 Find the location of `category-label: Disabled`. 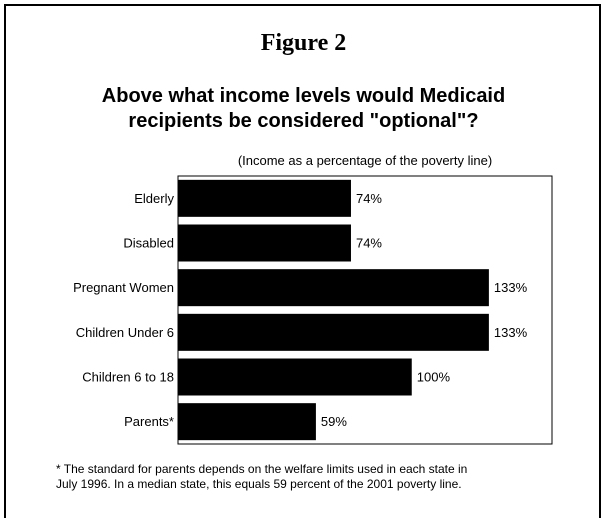

category-label: Disabled is located at coordinates (148, 243).